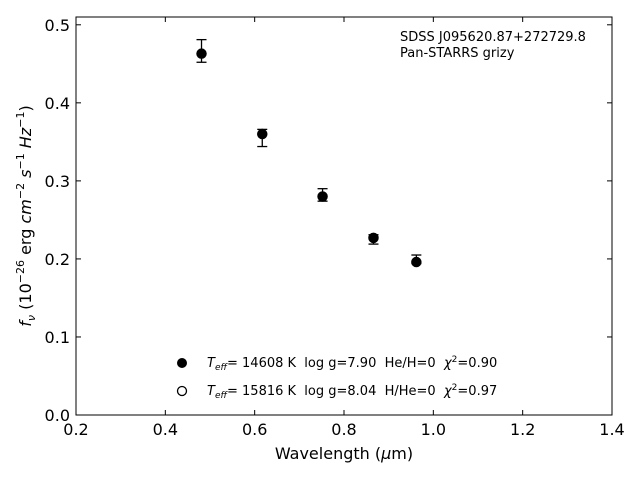 The height and width of the screenshot is (480, 640). Describe the element at coordinates (433, 429) in the screenshot. I see `x-tick-label: 1.0` at that location.